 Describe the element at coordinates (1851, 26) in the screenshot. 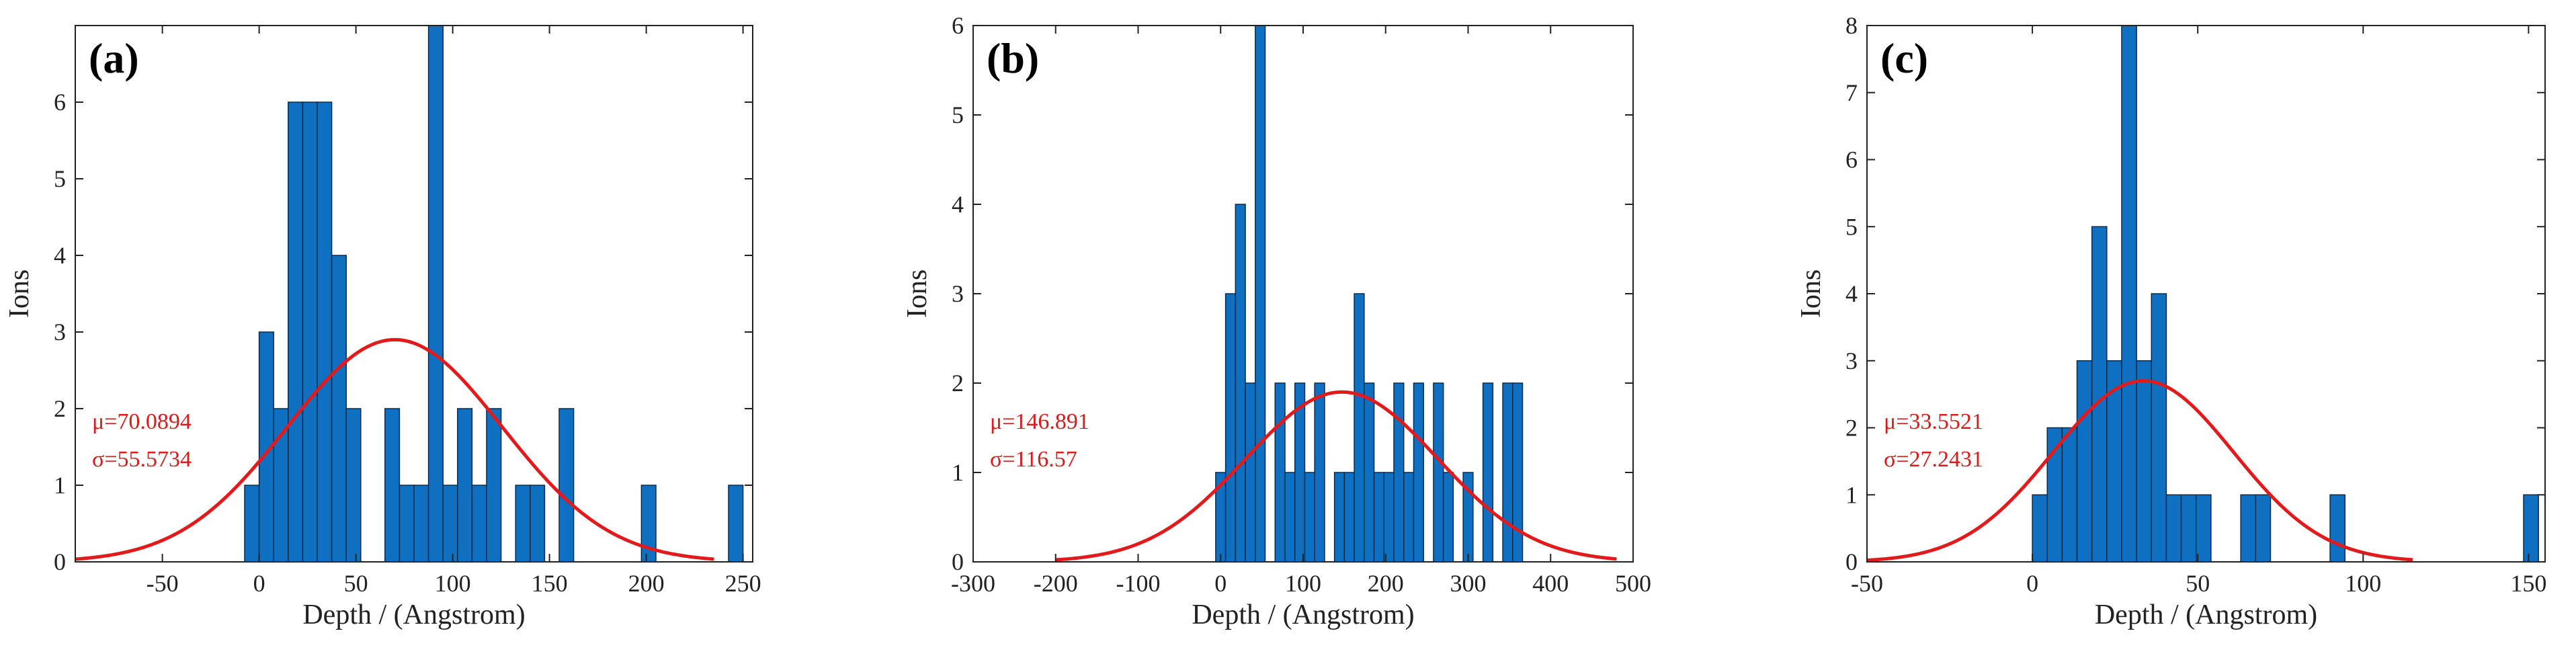

I see `y-tick-label: 8` at that location.